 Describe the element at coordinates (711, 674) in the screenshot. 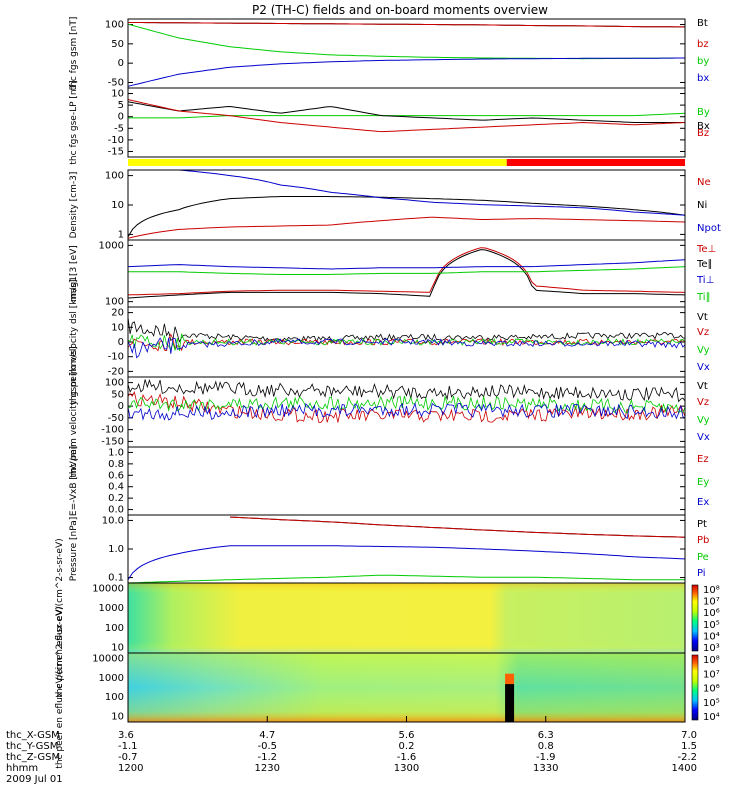

I see `colorbar-label: 10⁷` at that location.